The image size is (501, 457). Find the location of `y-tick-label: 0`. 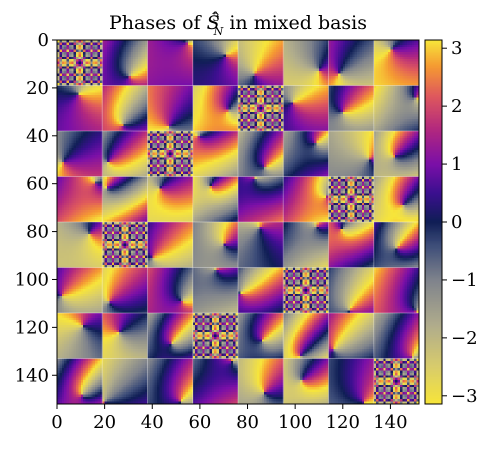

y-tick-label: 0 is located at coordinates (43, 40).